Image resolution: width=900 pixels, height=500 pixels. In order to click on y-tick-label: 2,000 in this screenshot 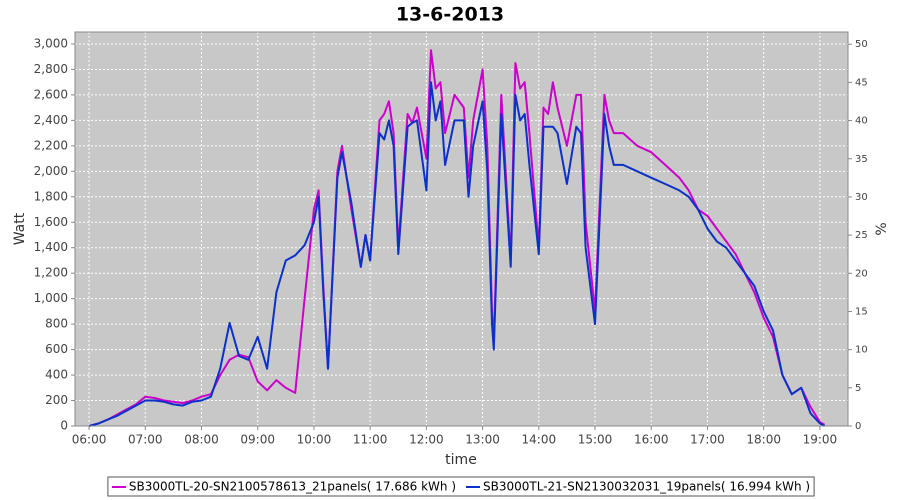, I will do `click(51, 171)`.